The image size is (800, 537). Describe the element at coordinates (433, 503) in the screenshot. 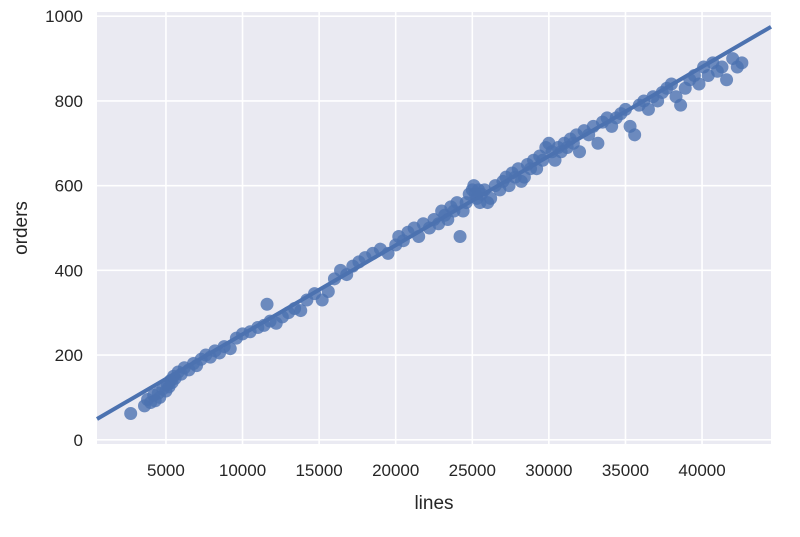

I see `x-axis-label: lines` at that location.